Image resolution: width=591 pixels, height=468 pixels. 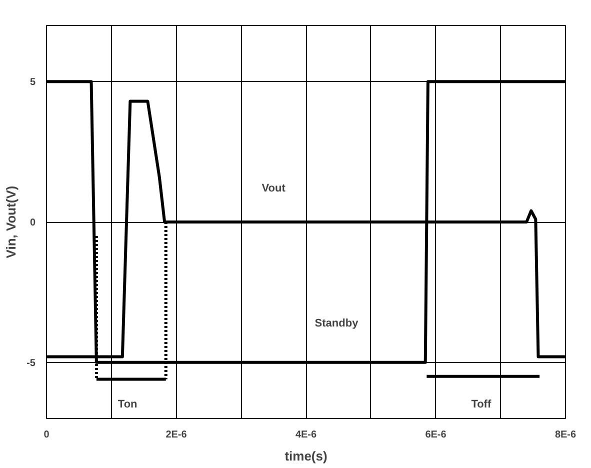 I want to click on x-tick-label: 8E-6, so click(x=565, y=435).